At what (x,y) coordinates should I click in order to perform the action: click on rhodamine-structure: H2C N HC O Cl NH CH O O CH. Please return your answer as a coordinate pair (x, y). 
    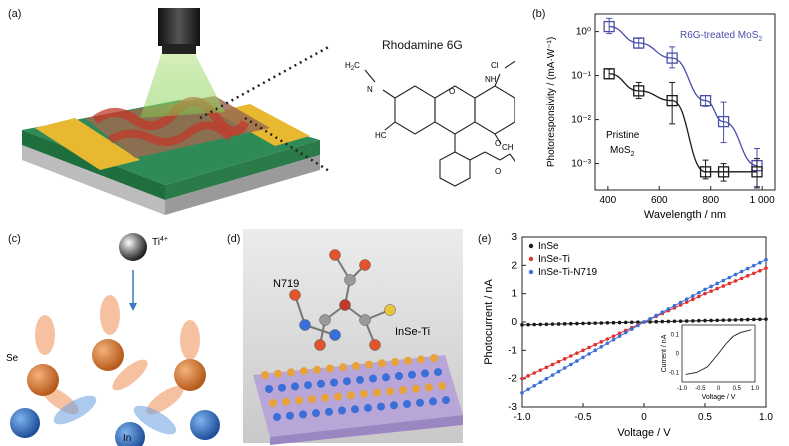
    Looking at the image, I should click on (430, 123).